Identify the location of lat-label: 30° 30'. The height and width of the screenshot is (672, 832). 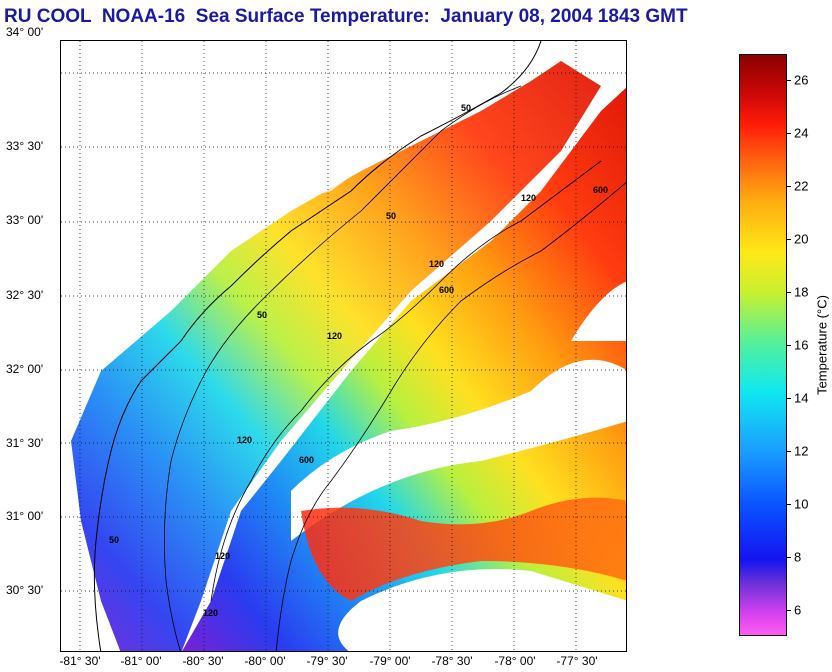
(25, 590).